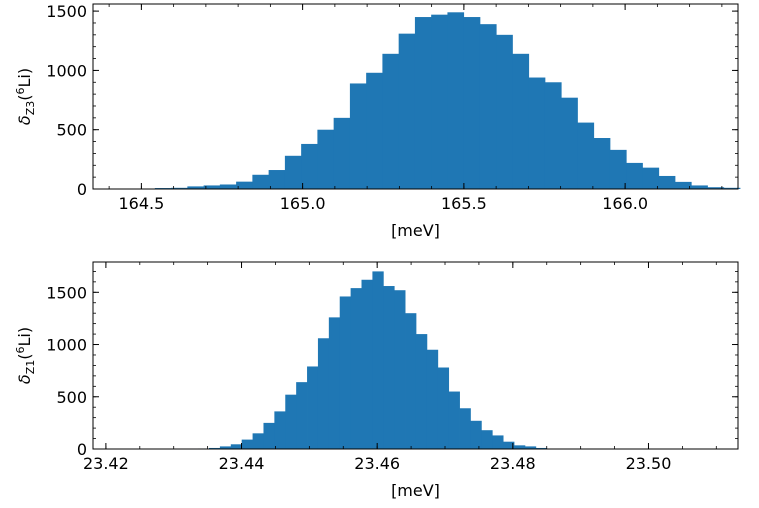 The width and height of the screenshot is (759, 508). What do you see at coordinates (24, 379) in the screenshot?
I see `y-label-main-z1: δ` at bounding box center [24, 379].